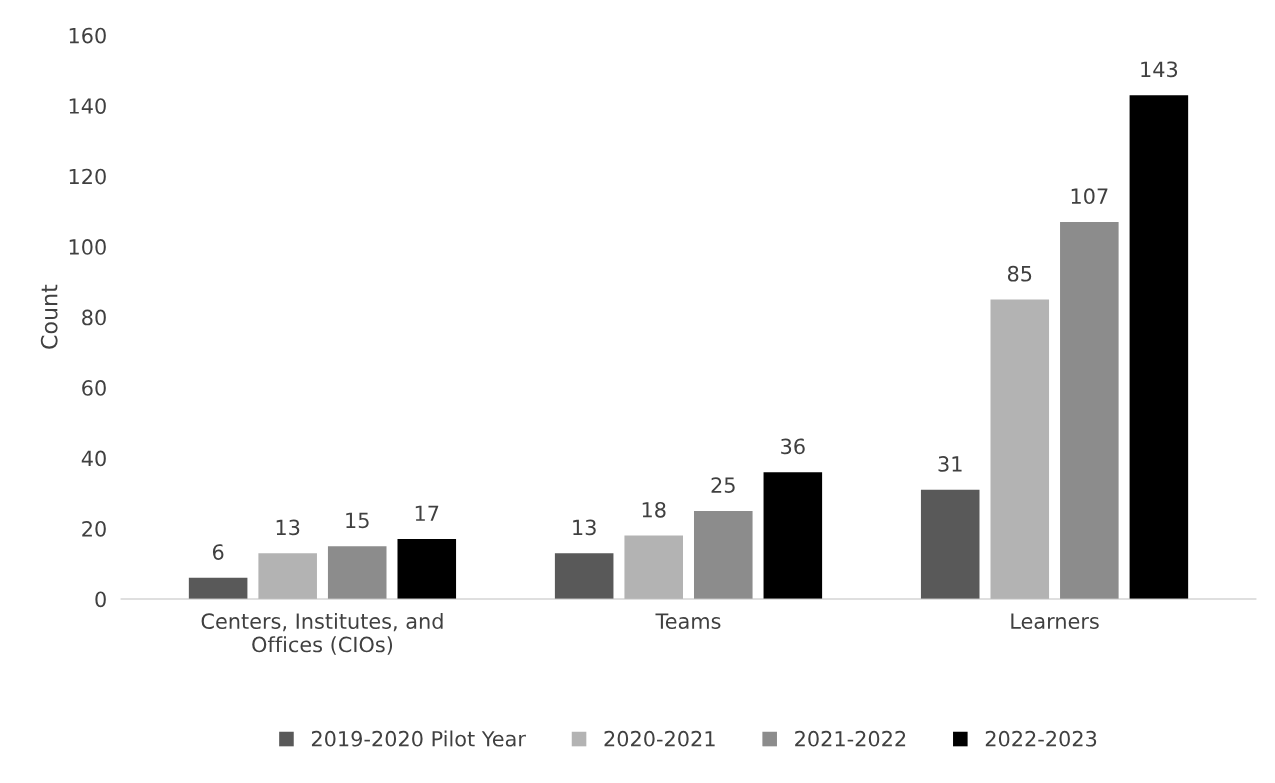 This screenshot has width=1275, height=783. Describe the element at coordinates (93, 458) in the screenshot. I see `y-tick-label: 40` at that location.